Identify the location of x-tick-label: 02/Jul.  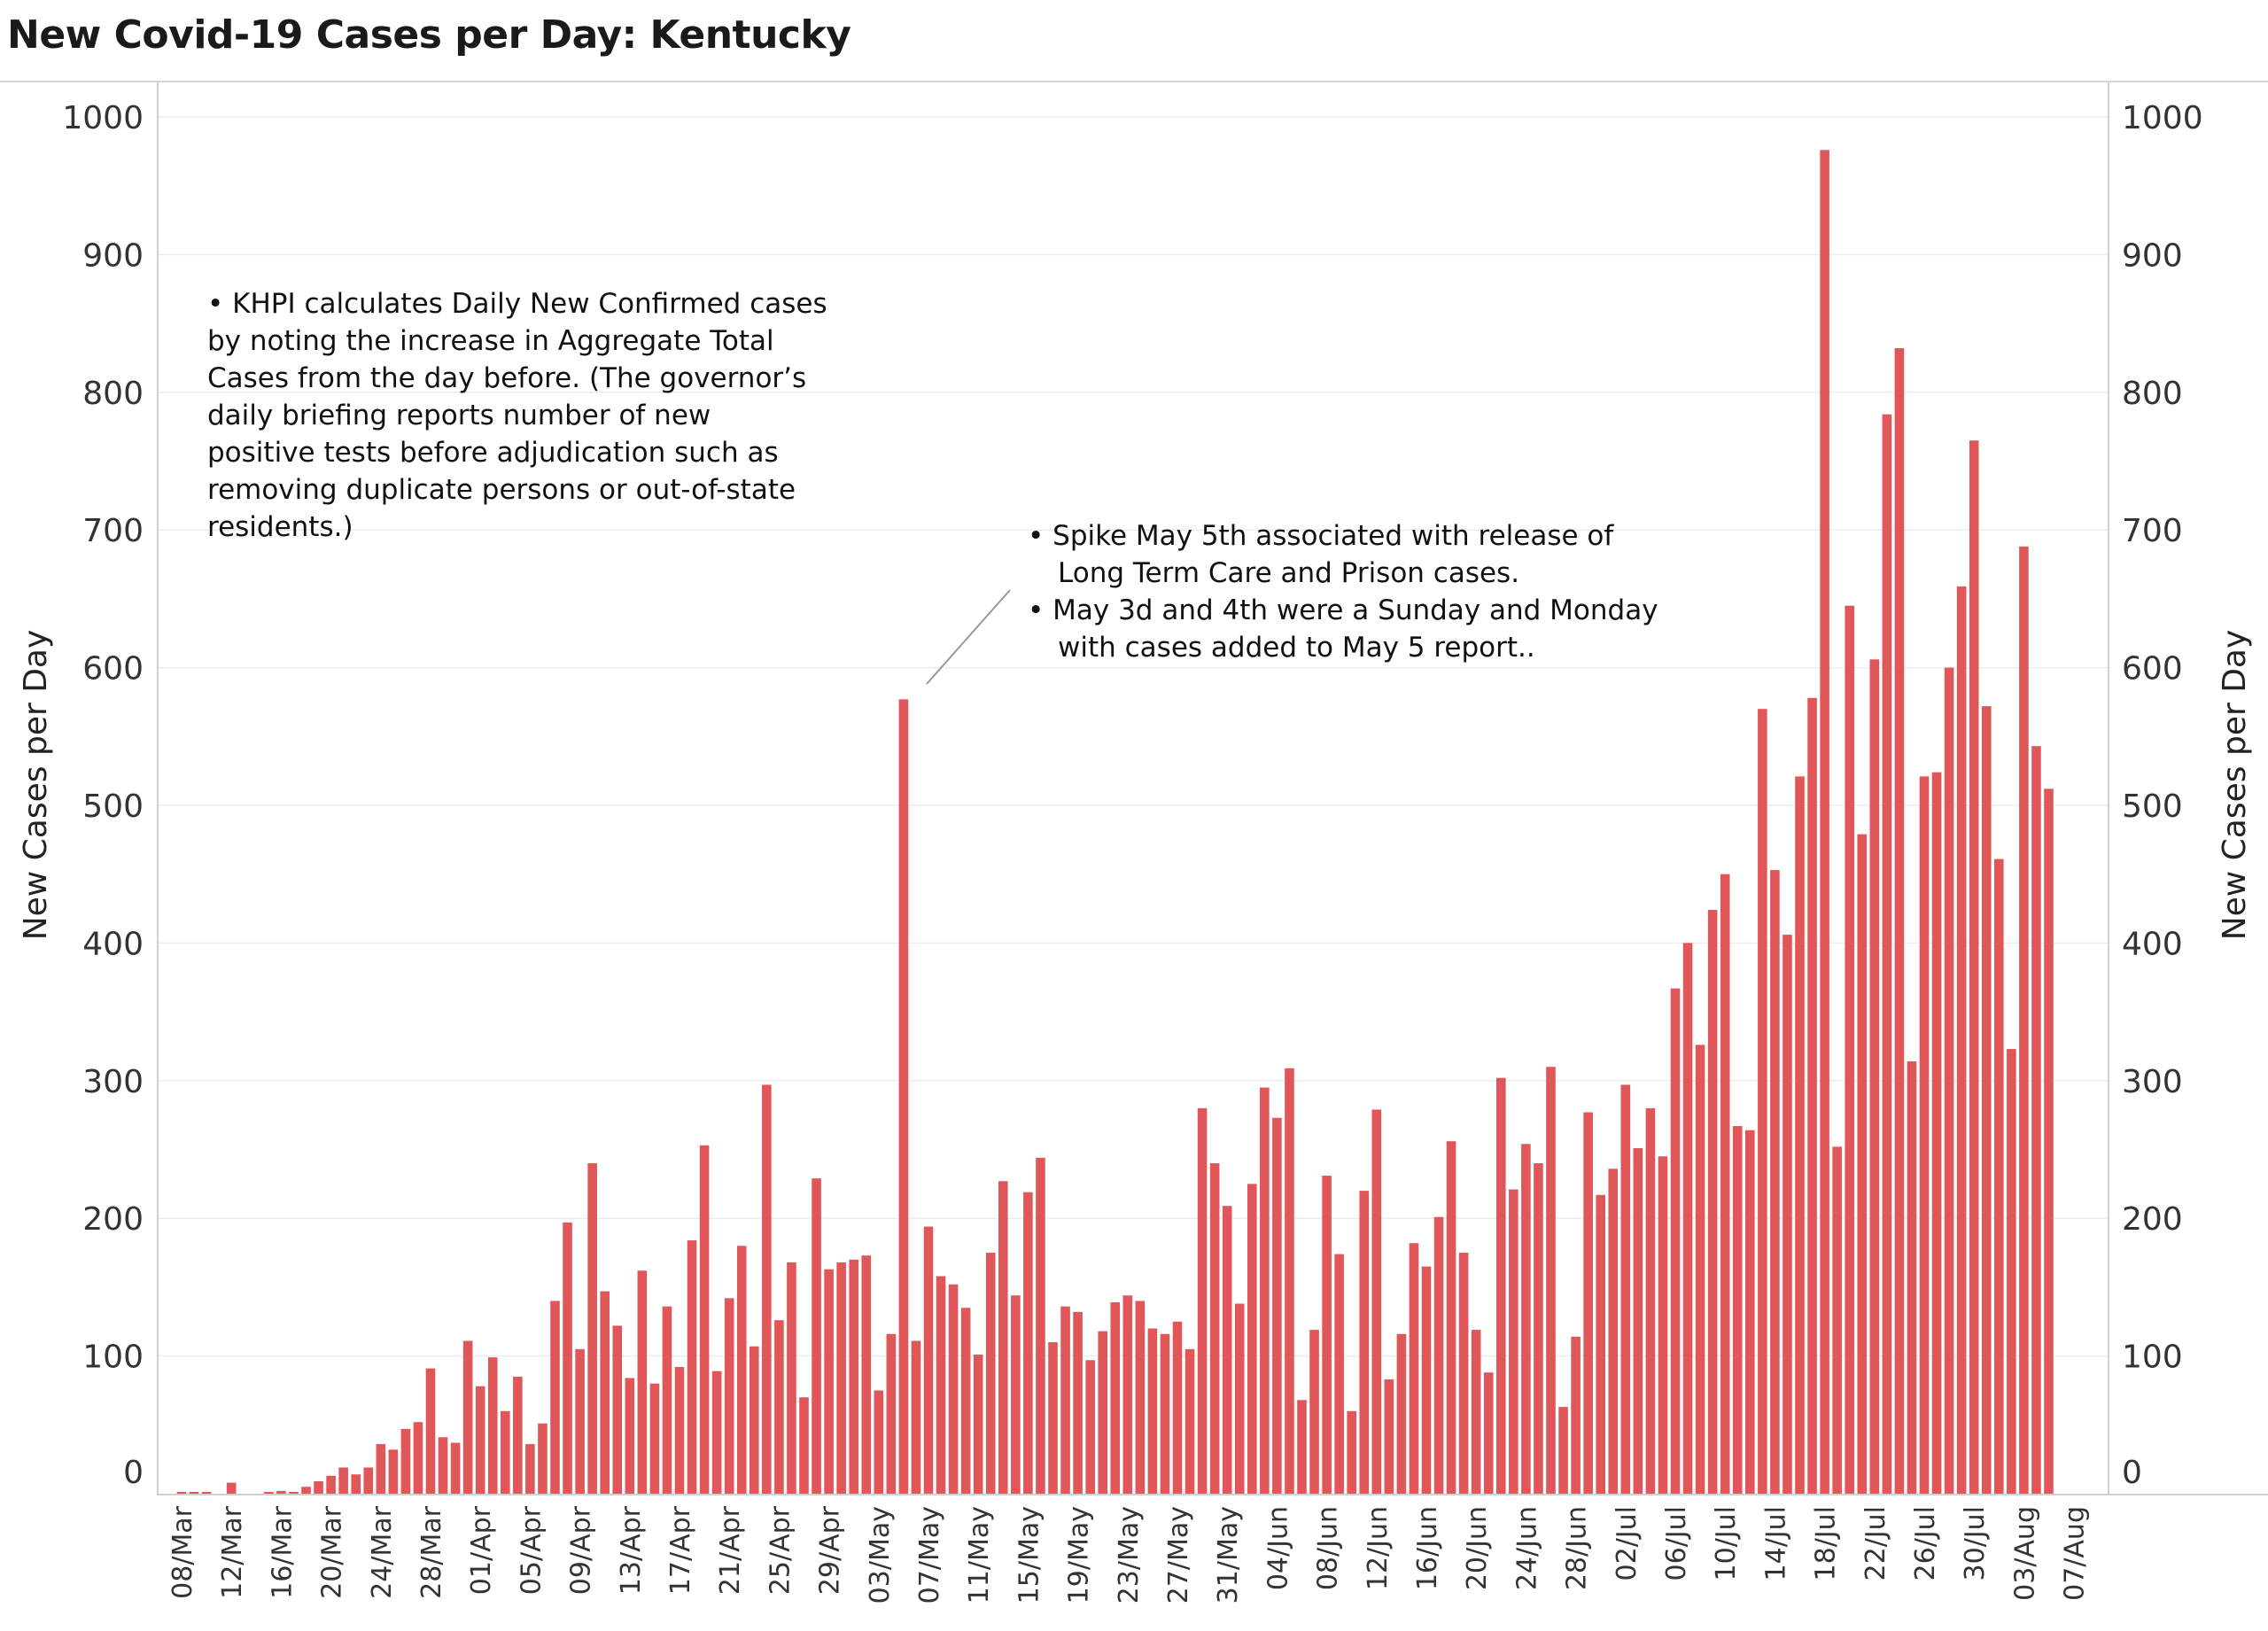
(1627, 1543).